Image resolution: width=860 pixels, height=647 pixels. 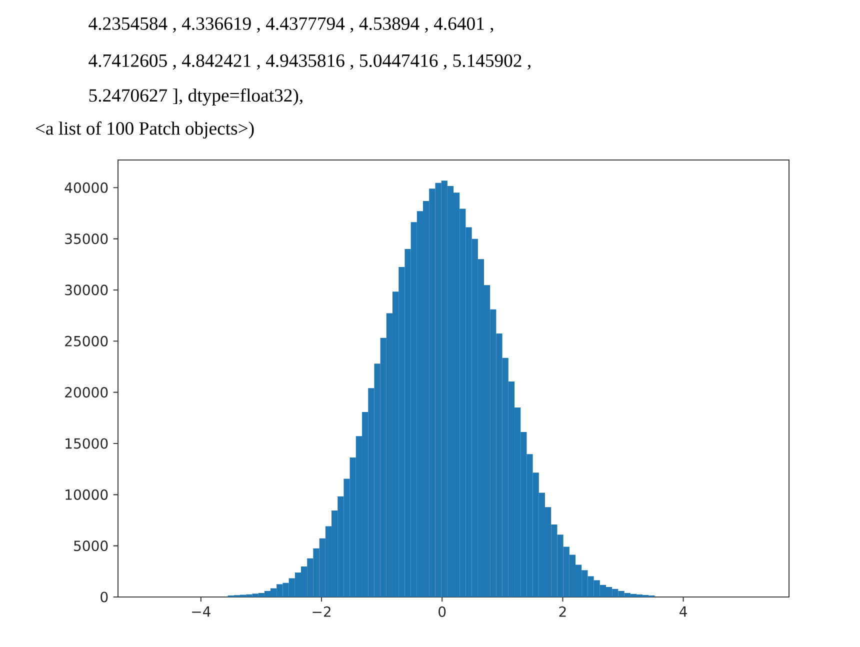 I want to click on text: 4.2354584 , 4.336619 , 4.4377794 , 4.53894 , 4.6401 ,, so click(x=291, y=25).